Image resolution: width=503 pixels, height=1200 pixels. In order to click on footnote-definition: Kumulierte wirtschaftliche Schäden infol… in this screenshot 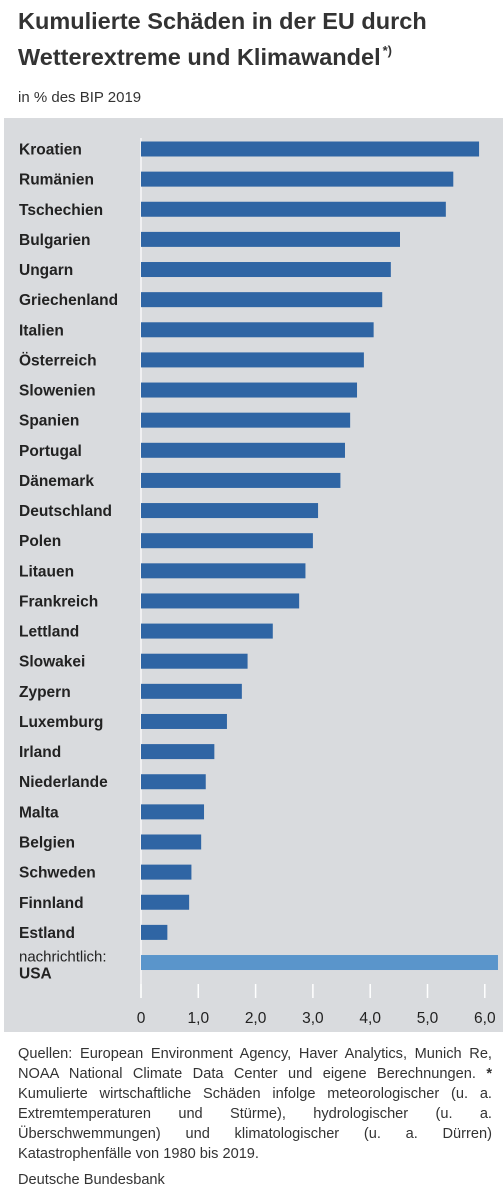, I will do `click(255, 1124)`.